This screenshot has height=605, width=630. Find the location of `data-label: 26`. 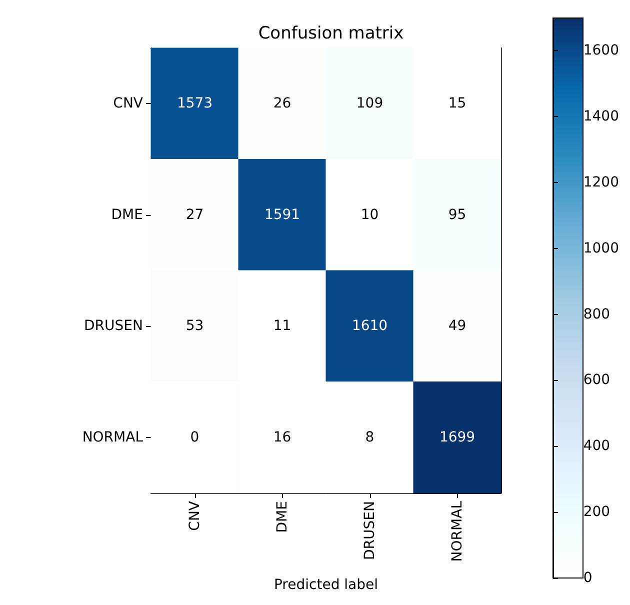

data-label: 26 is located at coordinates (282, 104).